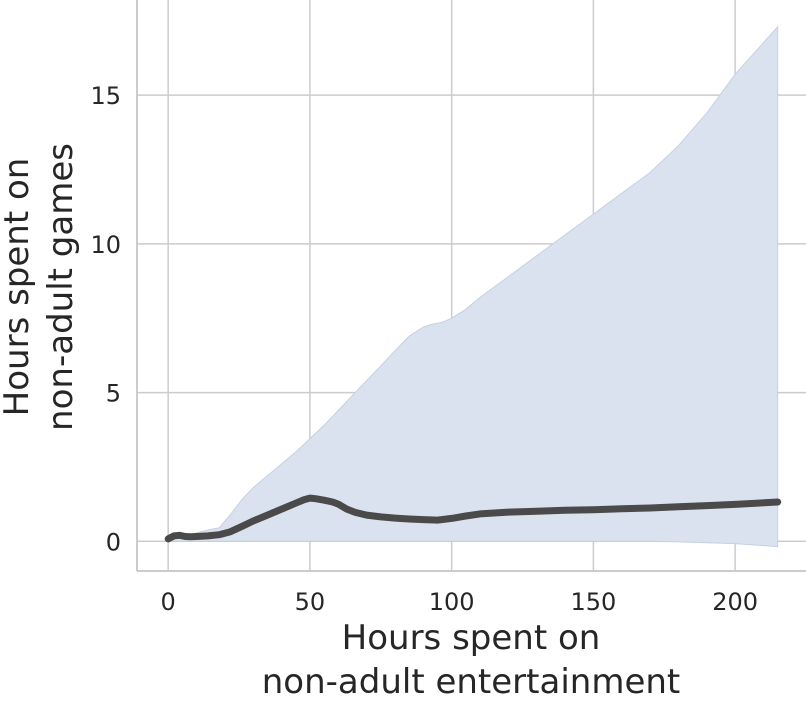  I want to click on trend-line, so click(473, 518).